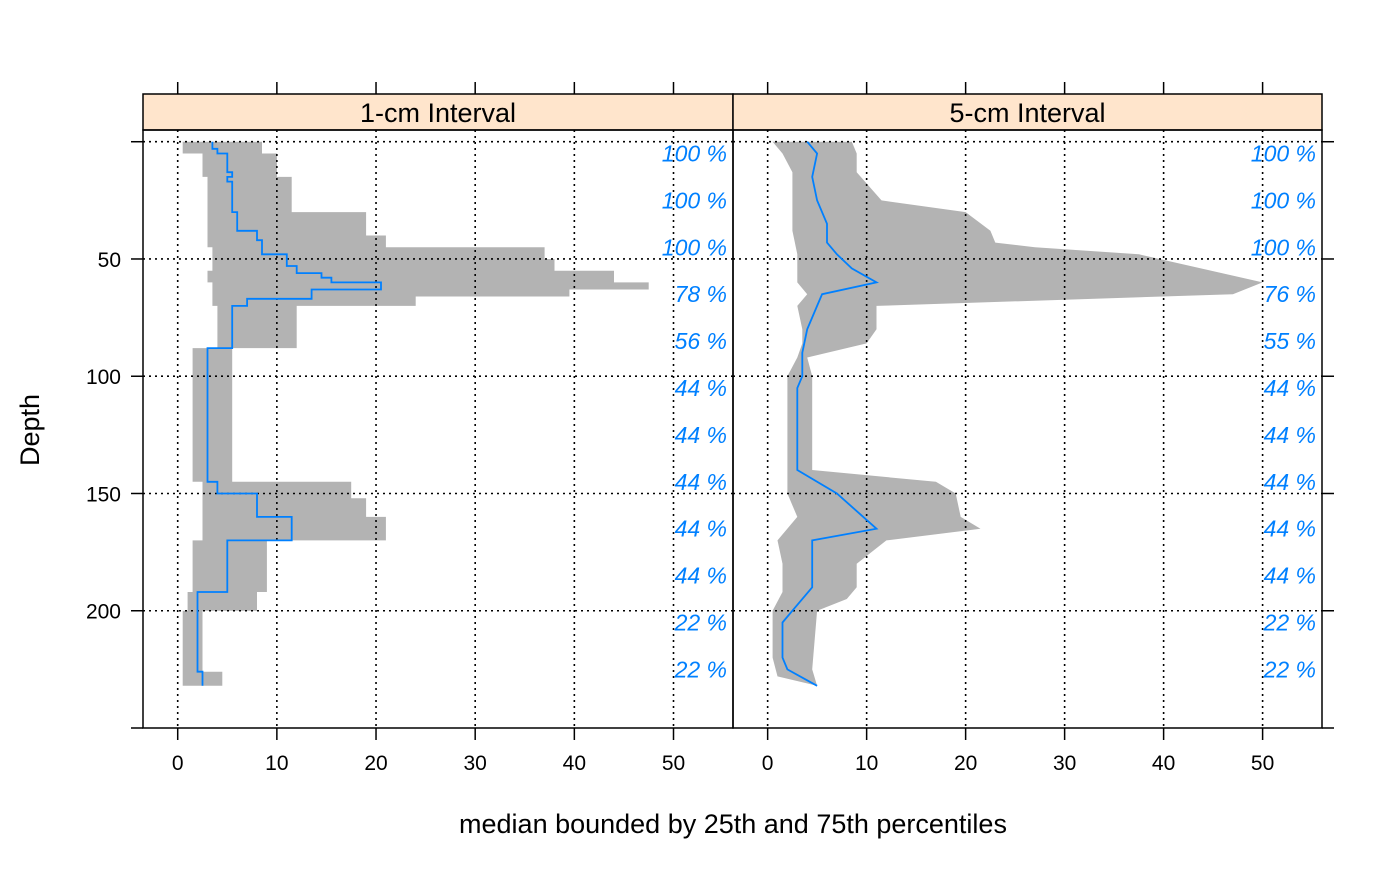 This screenshot has height=871, width=1400. I want to click on percent-label: 78 %, so click(701, 294).